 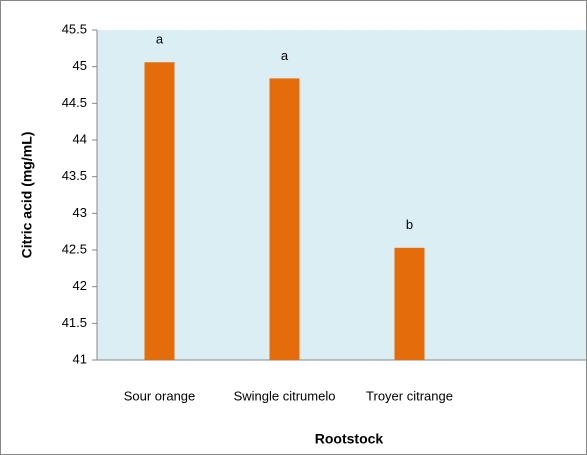 I want to click on y-tick-label: 41, so click(x=80, y=358).